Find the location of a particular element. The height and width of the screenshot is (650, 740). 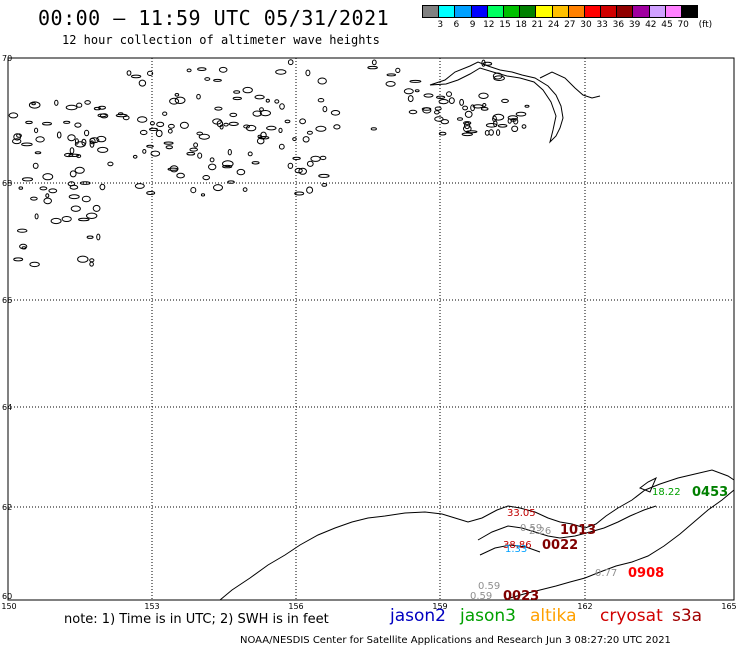

map-title: 00:00 – 11:59 UTC 05/31/2021 is located at coordinates (214, 18).